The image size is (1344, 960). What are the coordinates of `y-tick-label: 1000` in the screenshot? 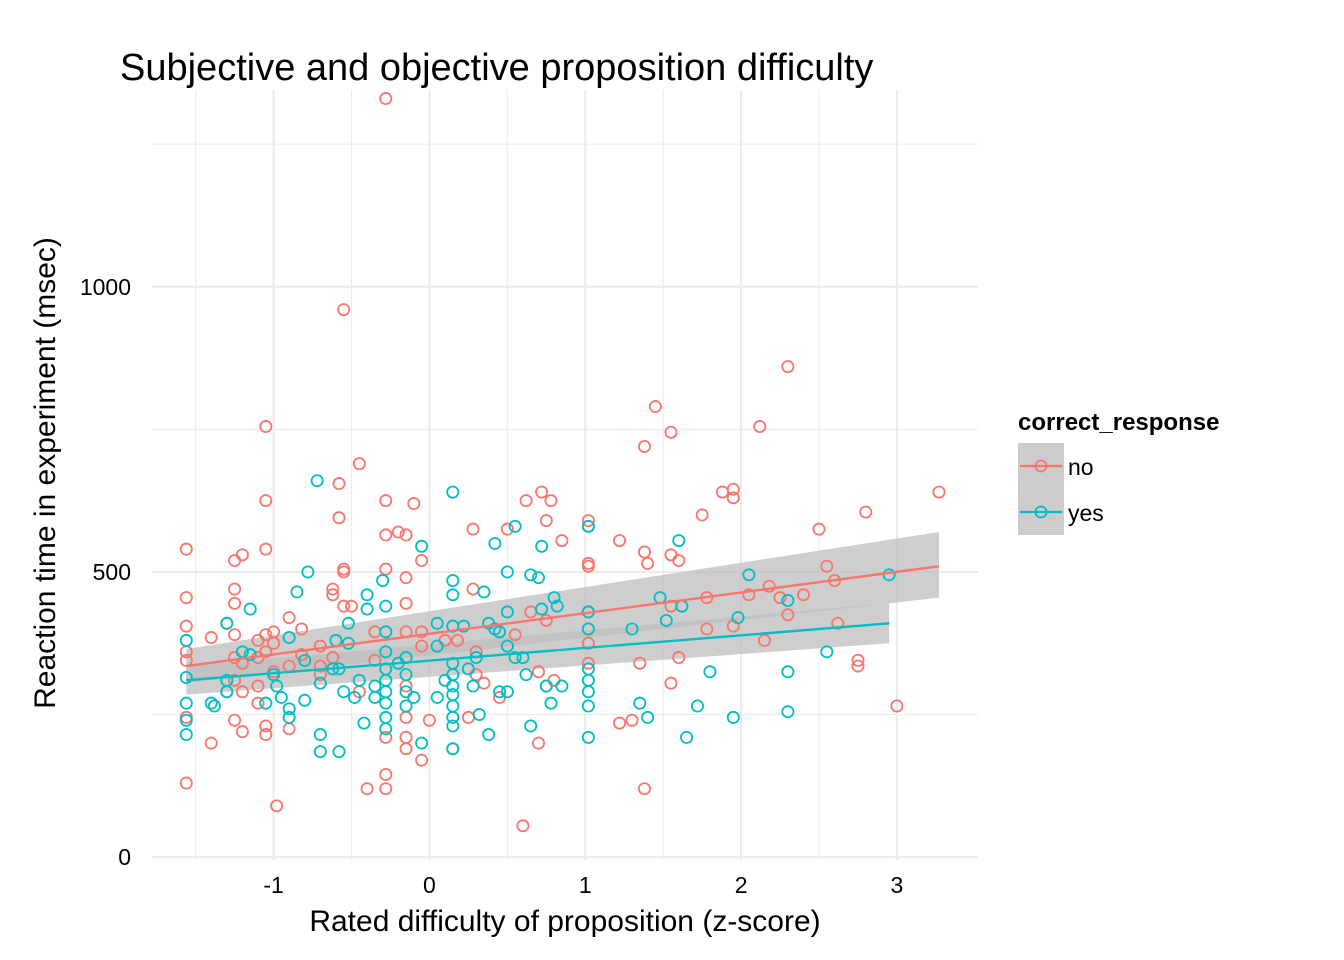 It's located at (105, 287).